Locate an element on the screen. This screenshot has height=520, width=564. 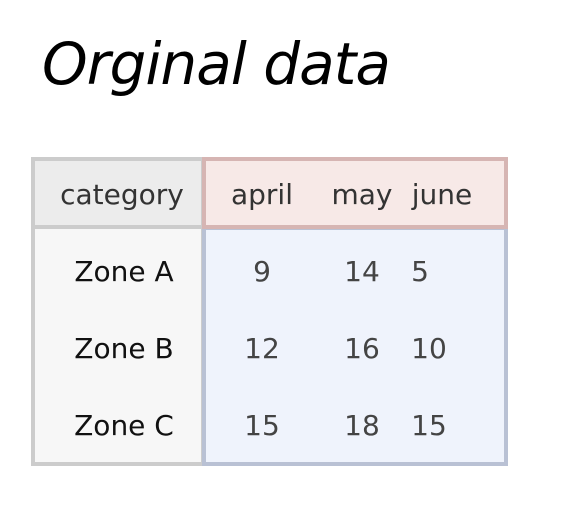
page-title: Orginal data is located at coordinates (216, 64).